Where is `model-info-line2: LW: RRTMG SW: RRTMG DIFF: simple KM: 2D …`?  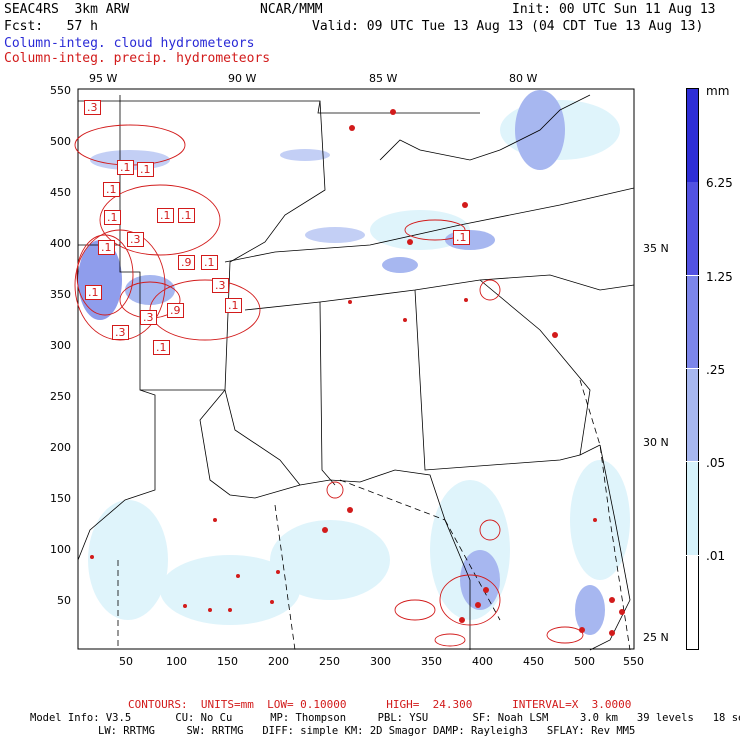
model-info-line2: LW: RRTMG SW: RRTMG DIFF: simple KM: 2D … is located at coordinates (367, 731).